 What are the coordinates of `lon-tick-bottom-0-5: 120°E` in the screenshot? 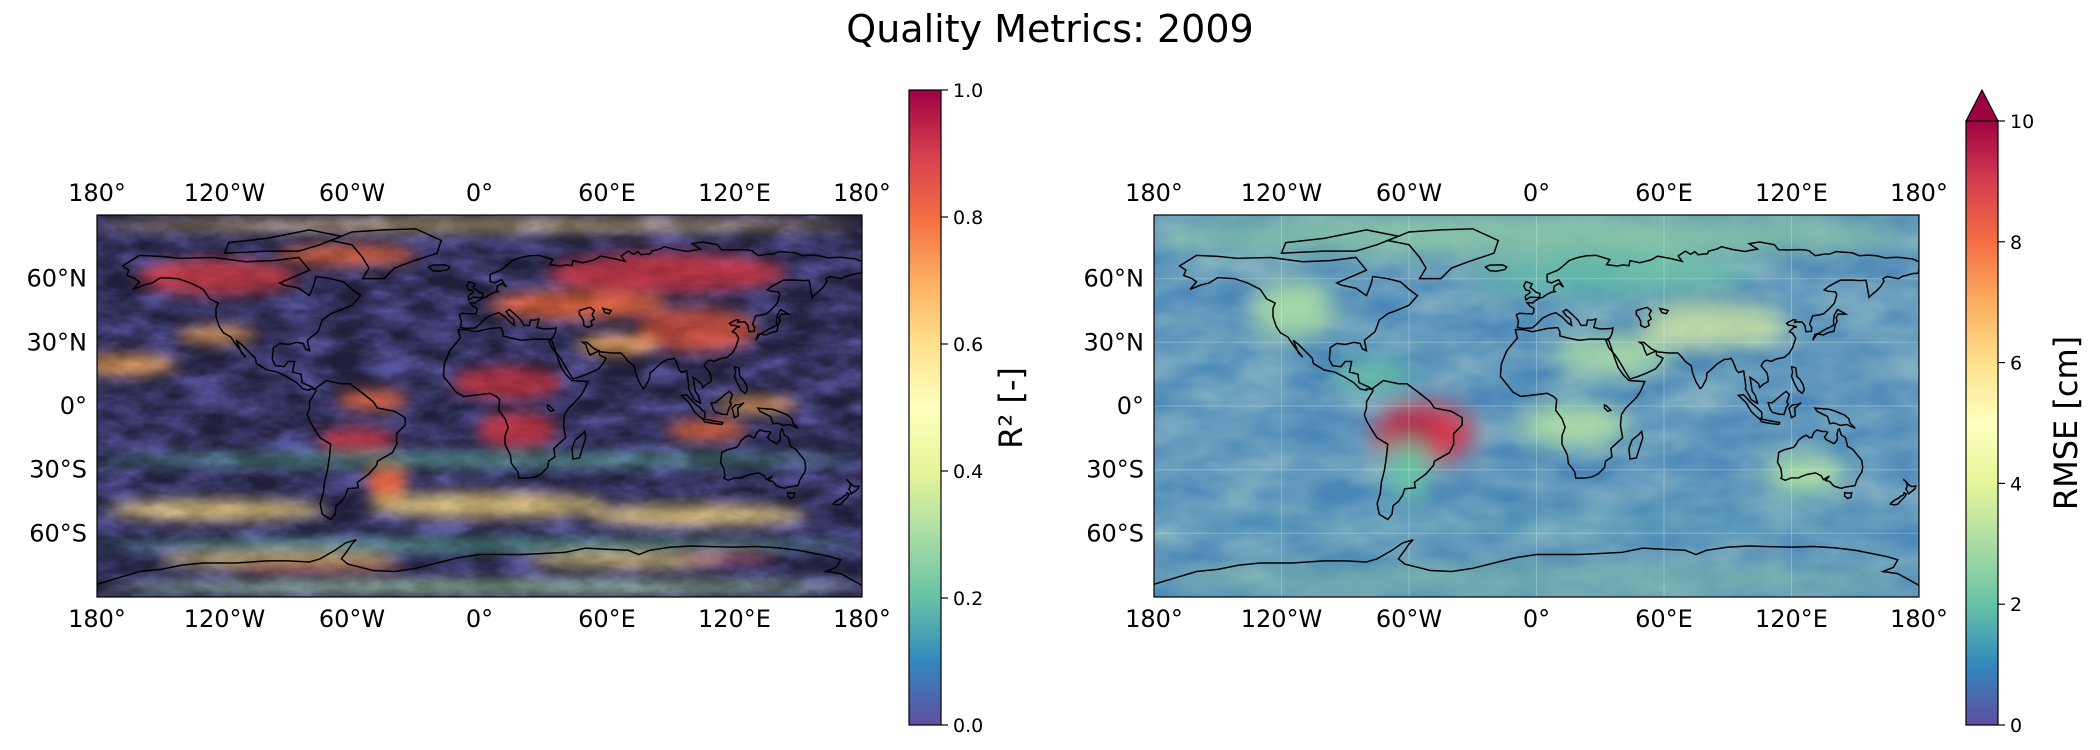 It's located at (734, 619).